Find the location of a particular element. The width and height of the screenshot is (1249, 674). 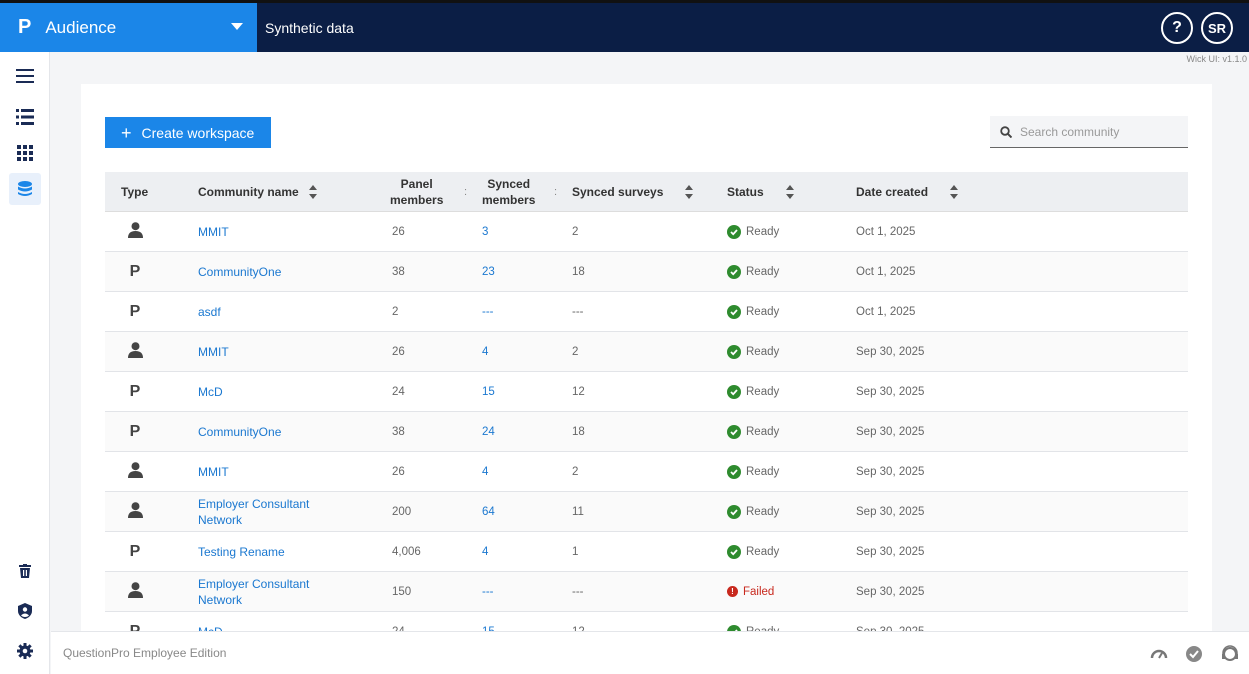

community-name-link: asdf is located at coordinates (209, 311).